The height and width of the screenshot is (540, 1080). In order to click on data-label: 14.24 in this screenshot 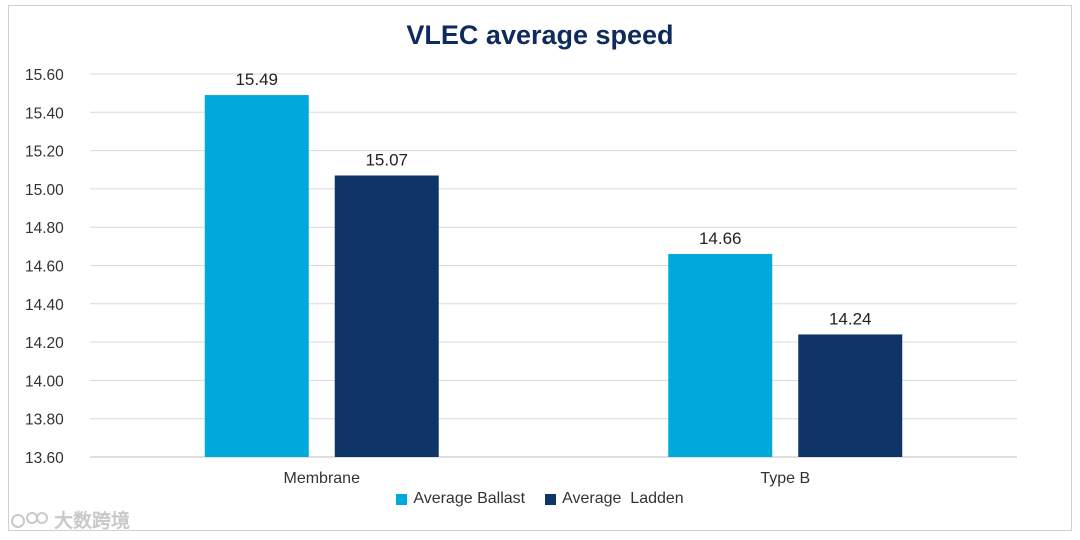, I will do `click(850, 318)`.